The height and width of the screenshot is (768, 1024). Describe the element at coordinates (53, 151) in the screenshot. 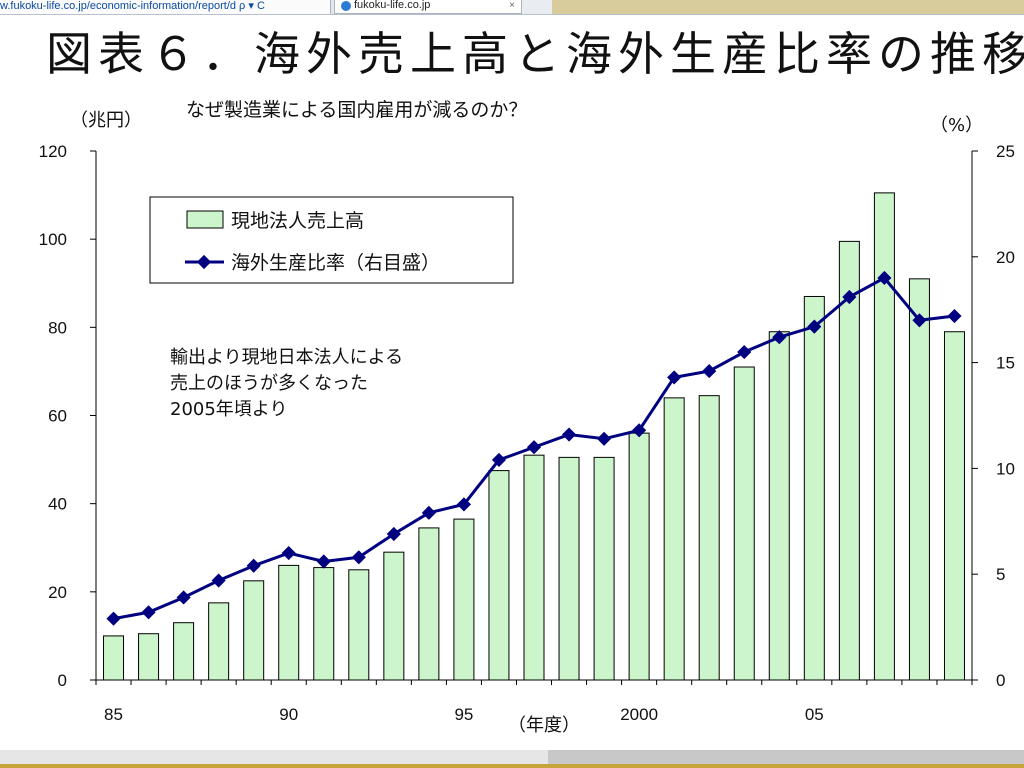

I see `y-left-tick-label: 120` at that location.